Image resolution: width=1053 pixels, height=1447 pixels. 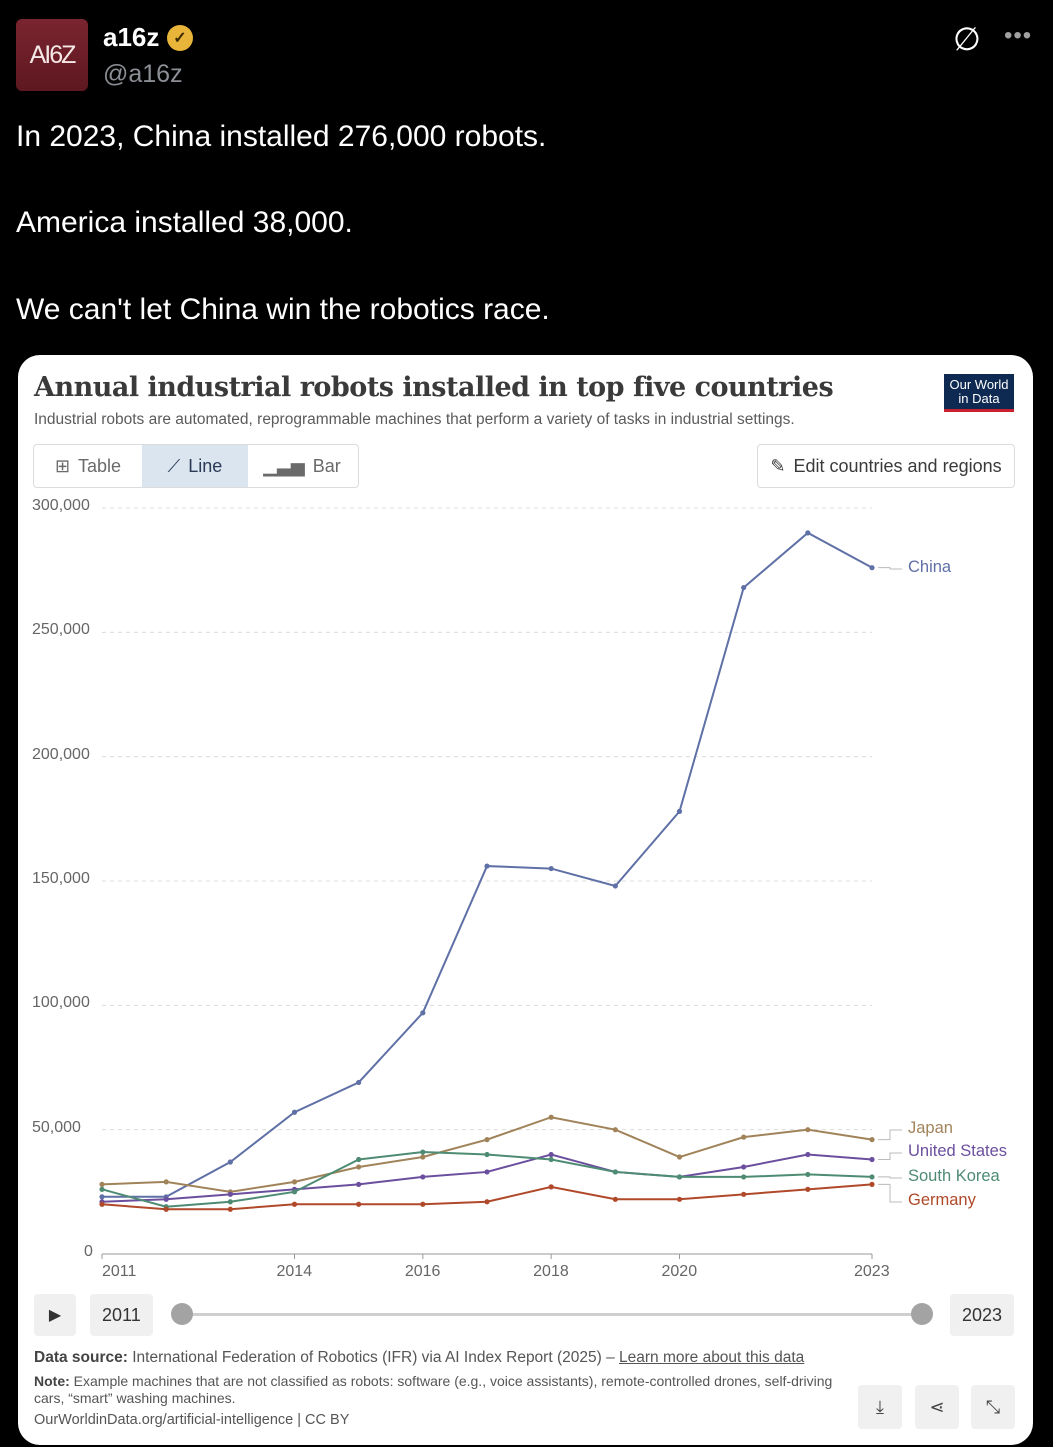 I want to click on series-label: Japan, so click(x=930, y=1128).